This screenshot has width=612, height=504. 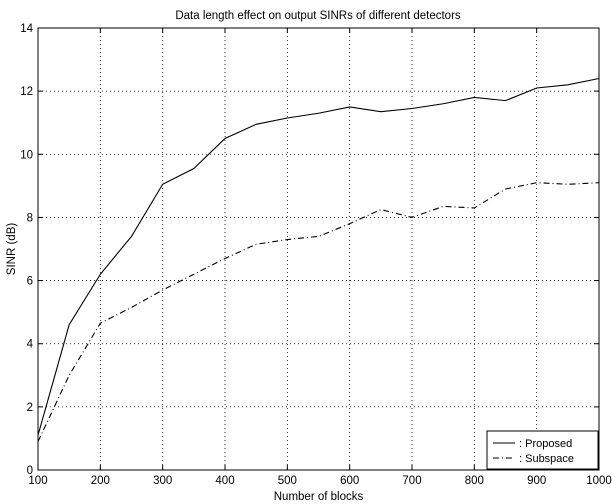 I want to click on y-tick-label: 0, so click(x=30, y=471).